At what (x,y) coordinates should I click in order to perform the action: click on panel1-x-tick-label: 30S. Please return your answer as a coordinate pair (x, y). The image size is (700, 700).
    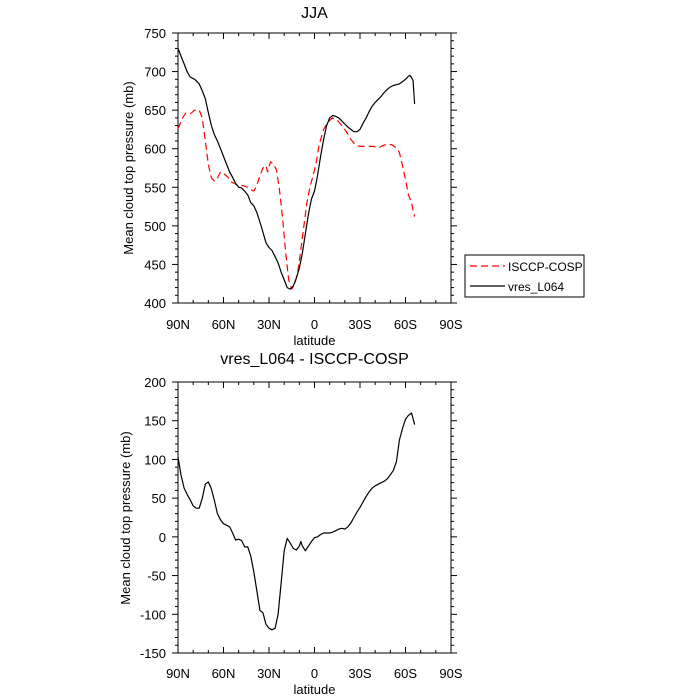
    Looking at the image, I should click on (359, 324).